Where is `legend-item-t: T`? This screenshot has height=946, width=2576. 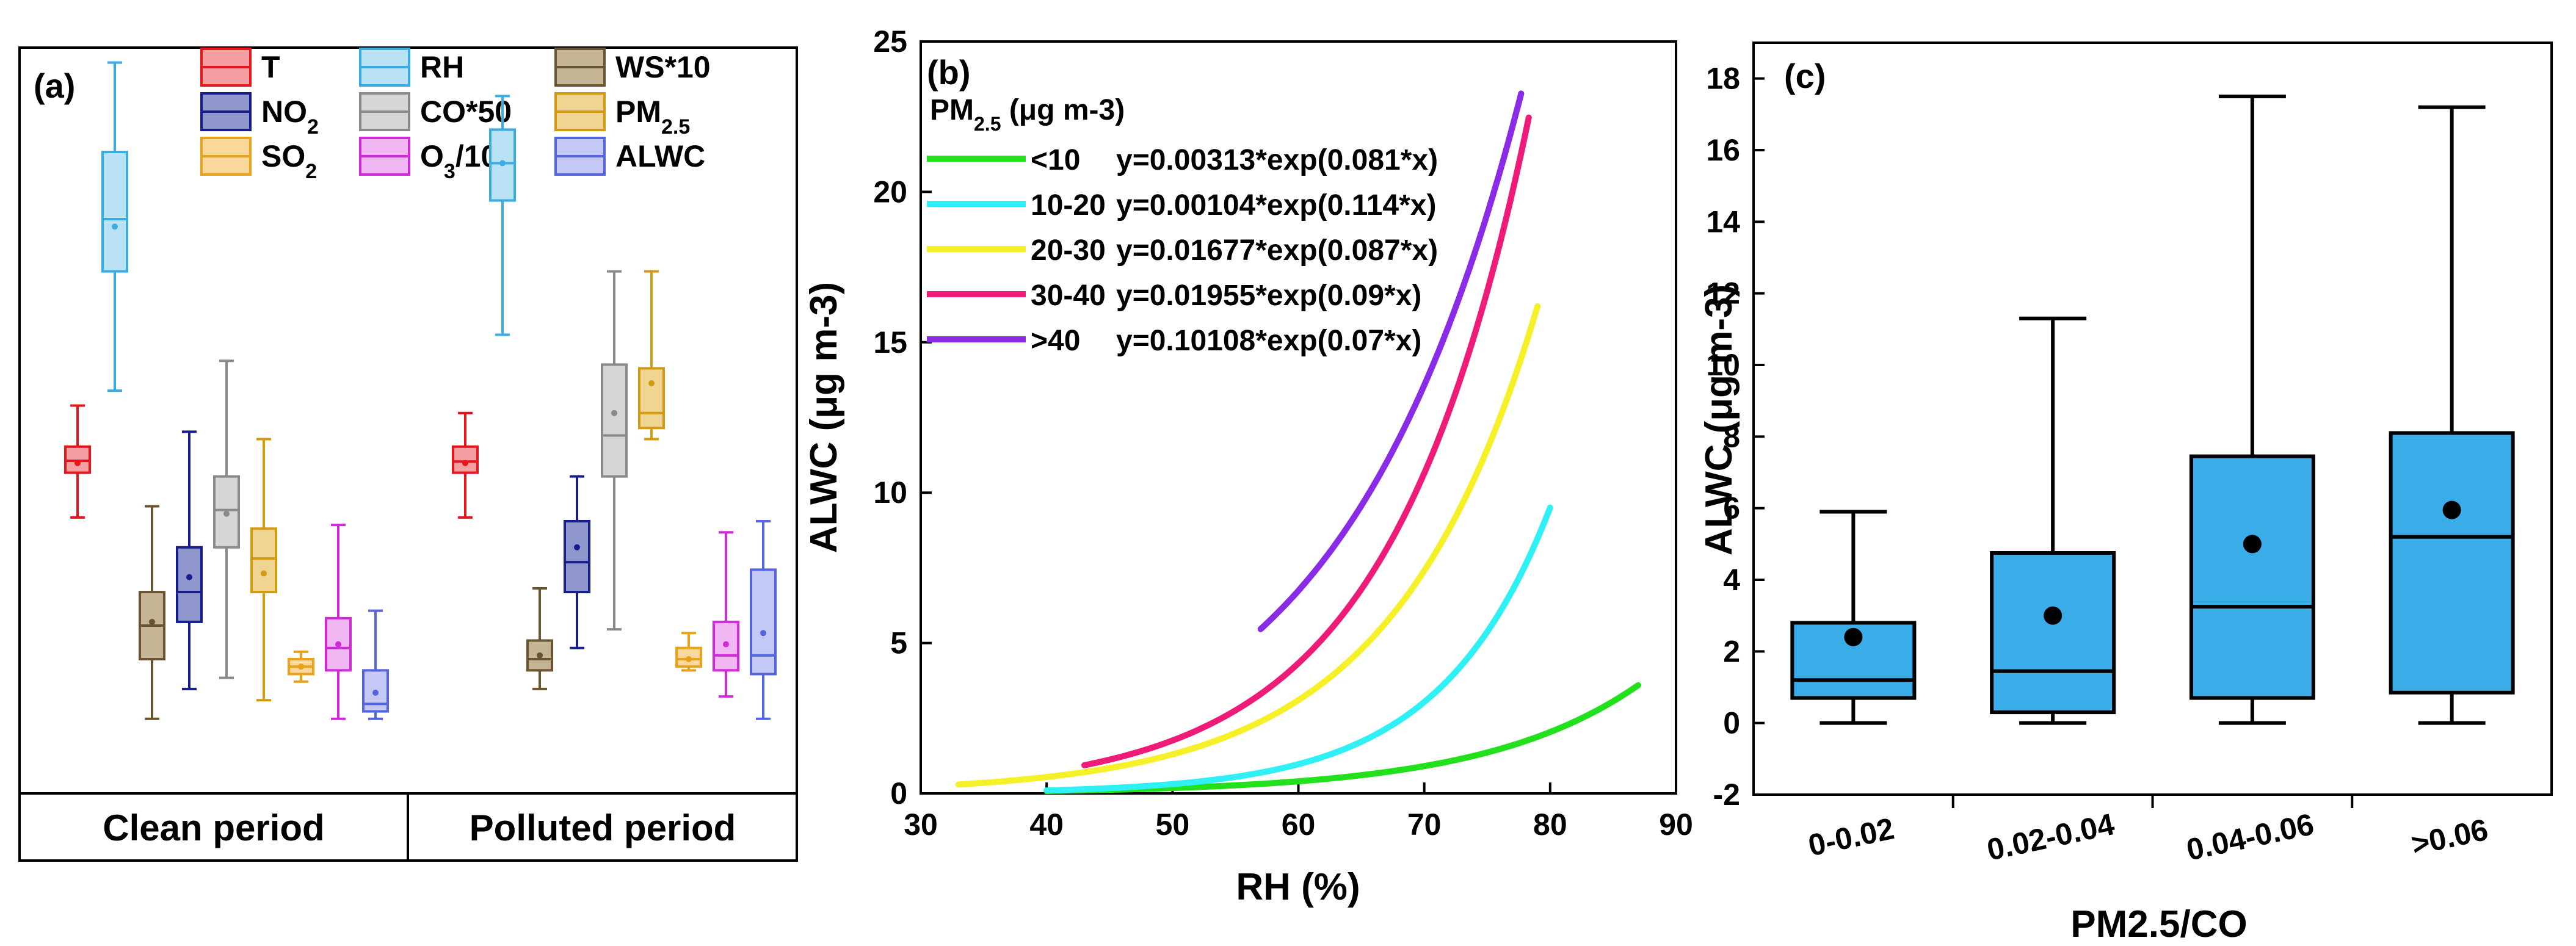
legend-item-t: T is located at coordinates (240, 67).